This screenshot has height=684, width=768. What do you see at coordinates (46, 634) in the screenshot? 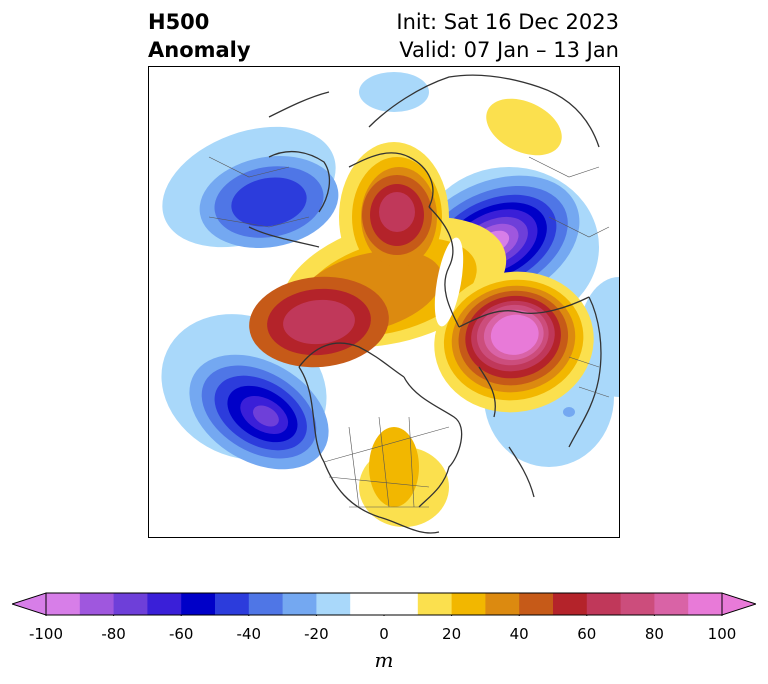
I see `colorbar-tick-label: -100` at bounding box center [46, 634].